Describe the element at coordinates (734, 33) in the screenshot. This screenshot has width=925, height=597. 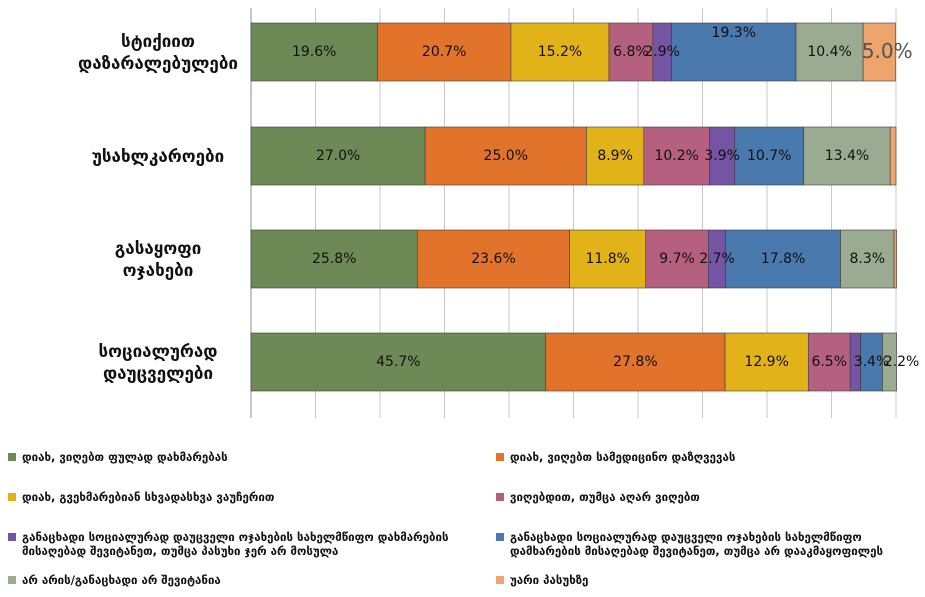
I see `data-label: 19.3%` at that location.